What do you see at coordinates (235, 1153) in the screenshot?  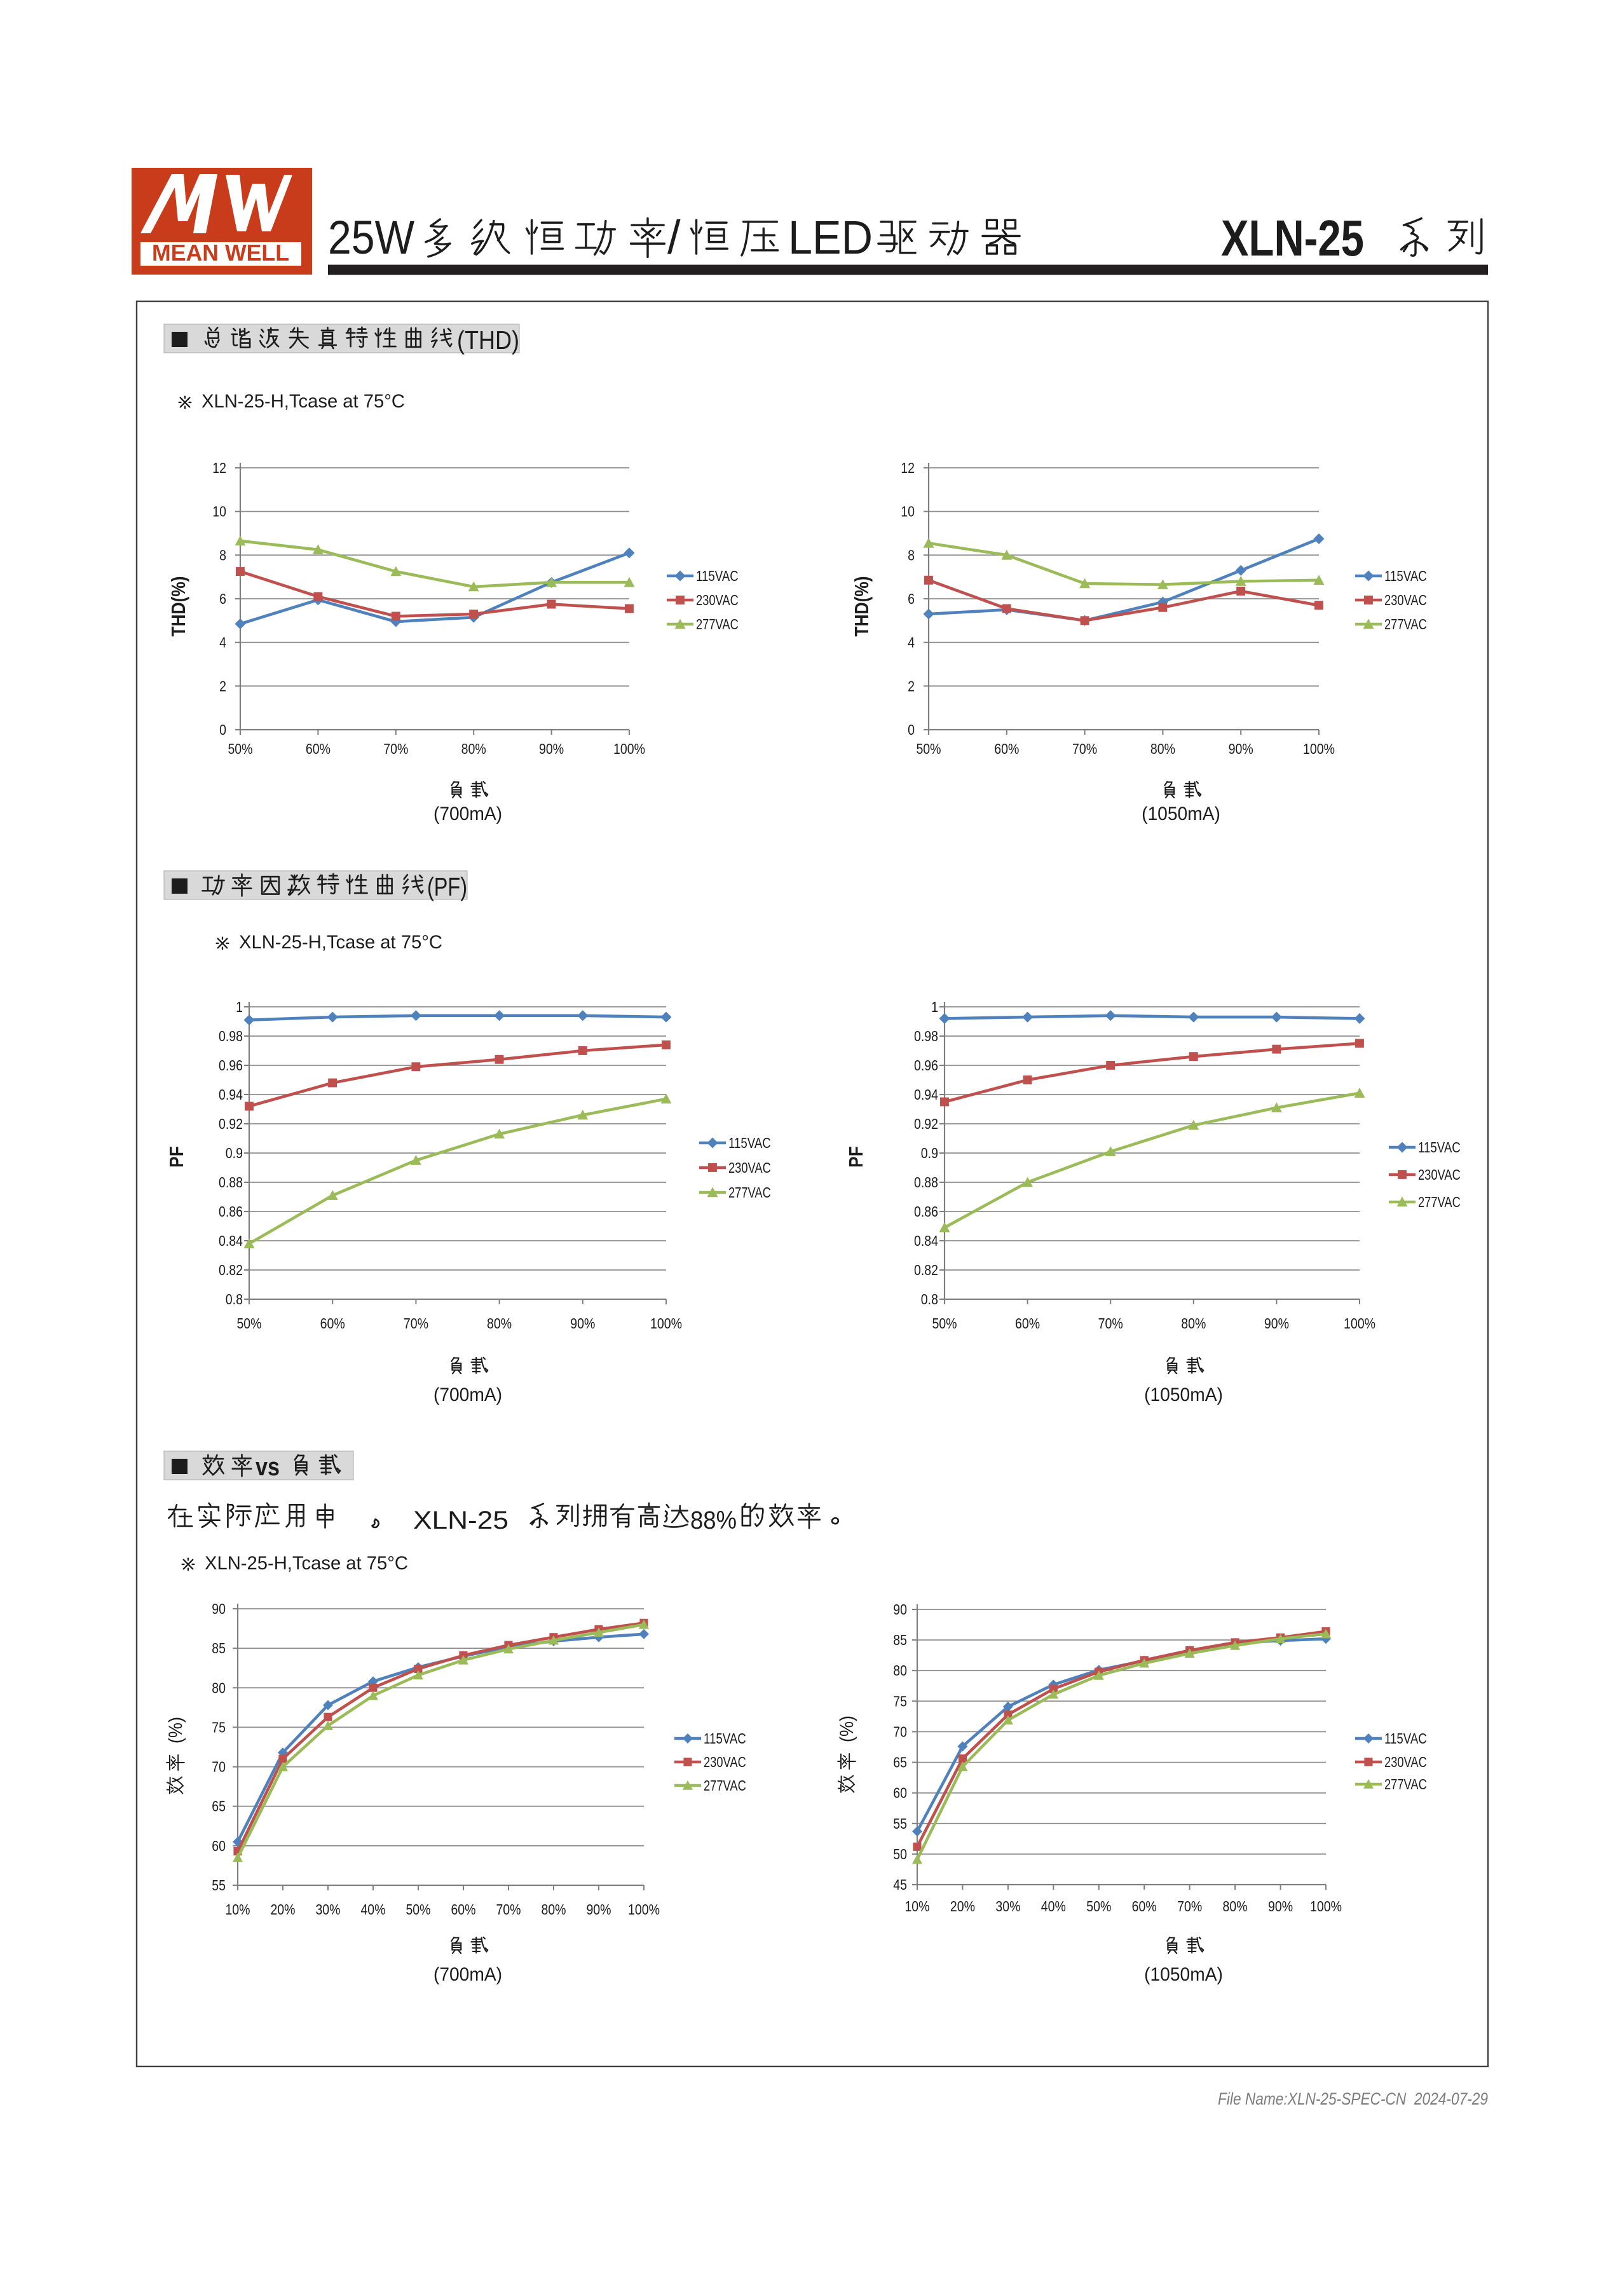 I see `svg-text: 0.9` at bounding box center [235, 1153].